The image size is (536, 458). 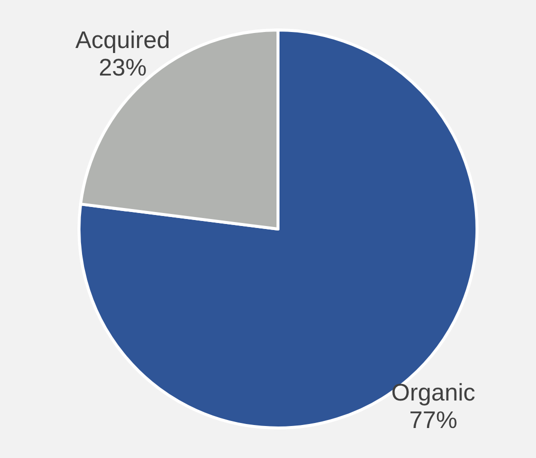 I want to click on data-label: 77%, so click(x=433, y=420).